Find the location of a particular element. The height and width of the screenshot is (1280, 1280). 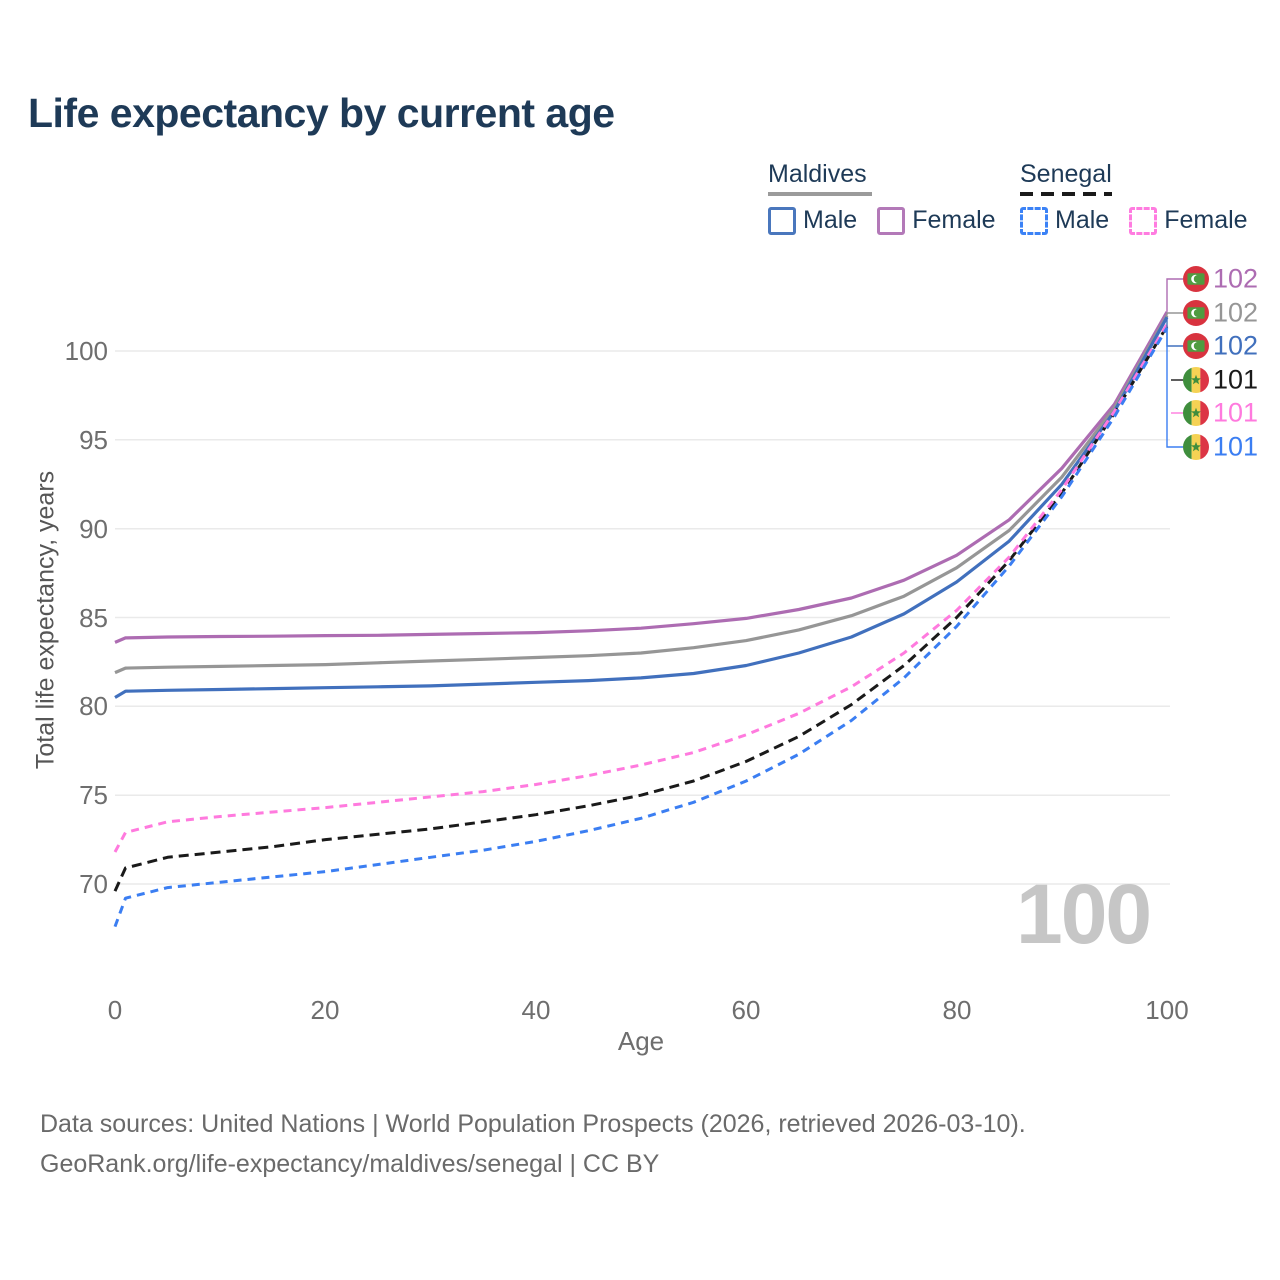

legend-item-senegal-female: Female is located at coordinates (1188, 220).